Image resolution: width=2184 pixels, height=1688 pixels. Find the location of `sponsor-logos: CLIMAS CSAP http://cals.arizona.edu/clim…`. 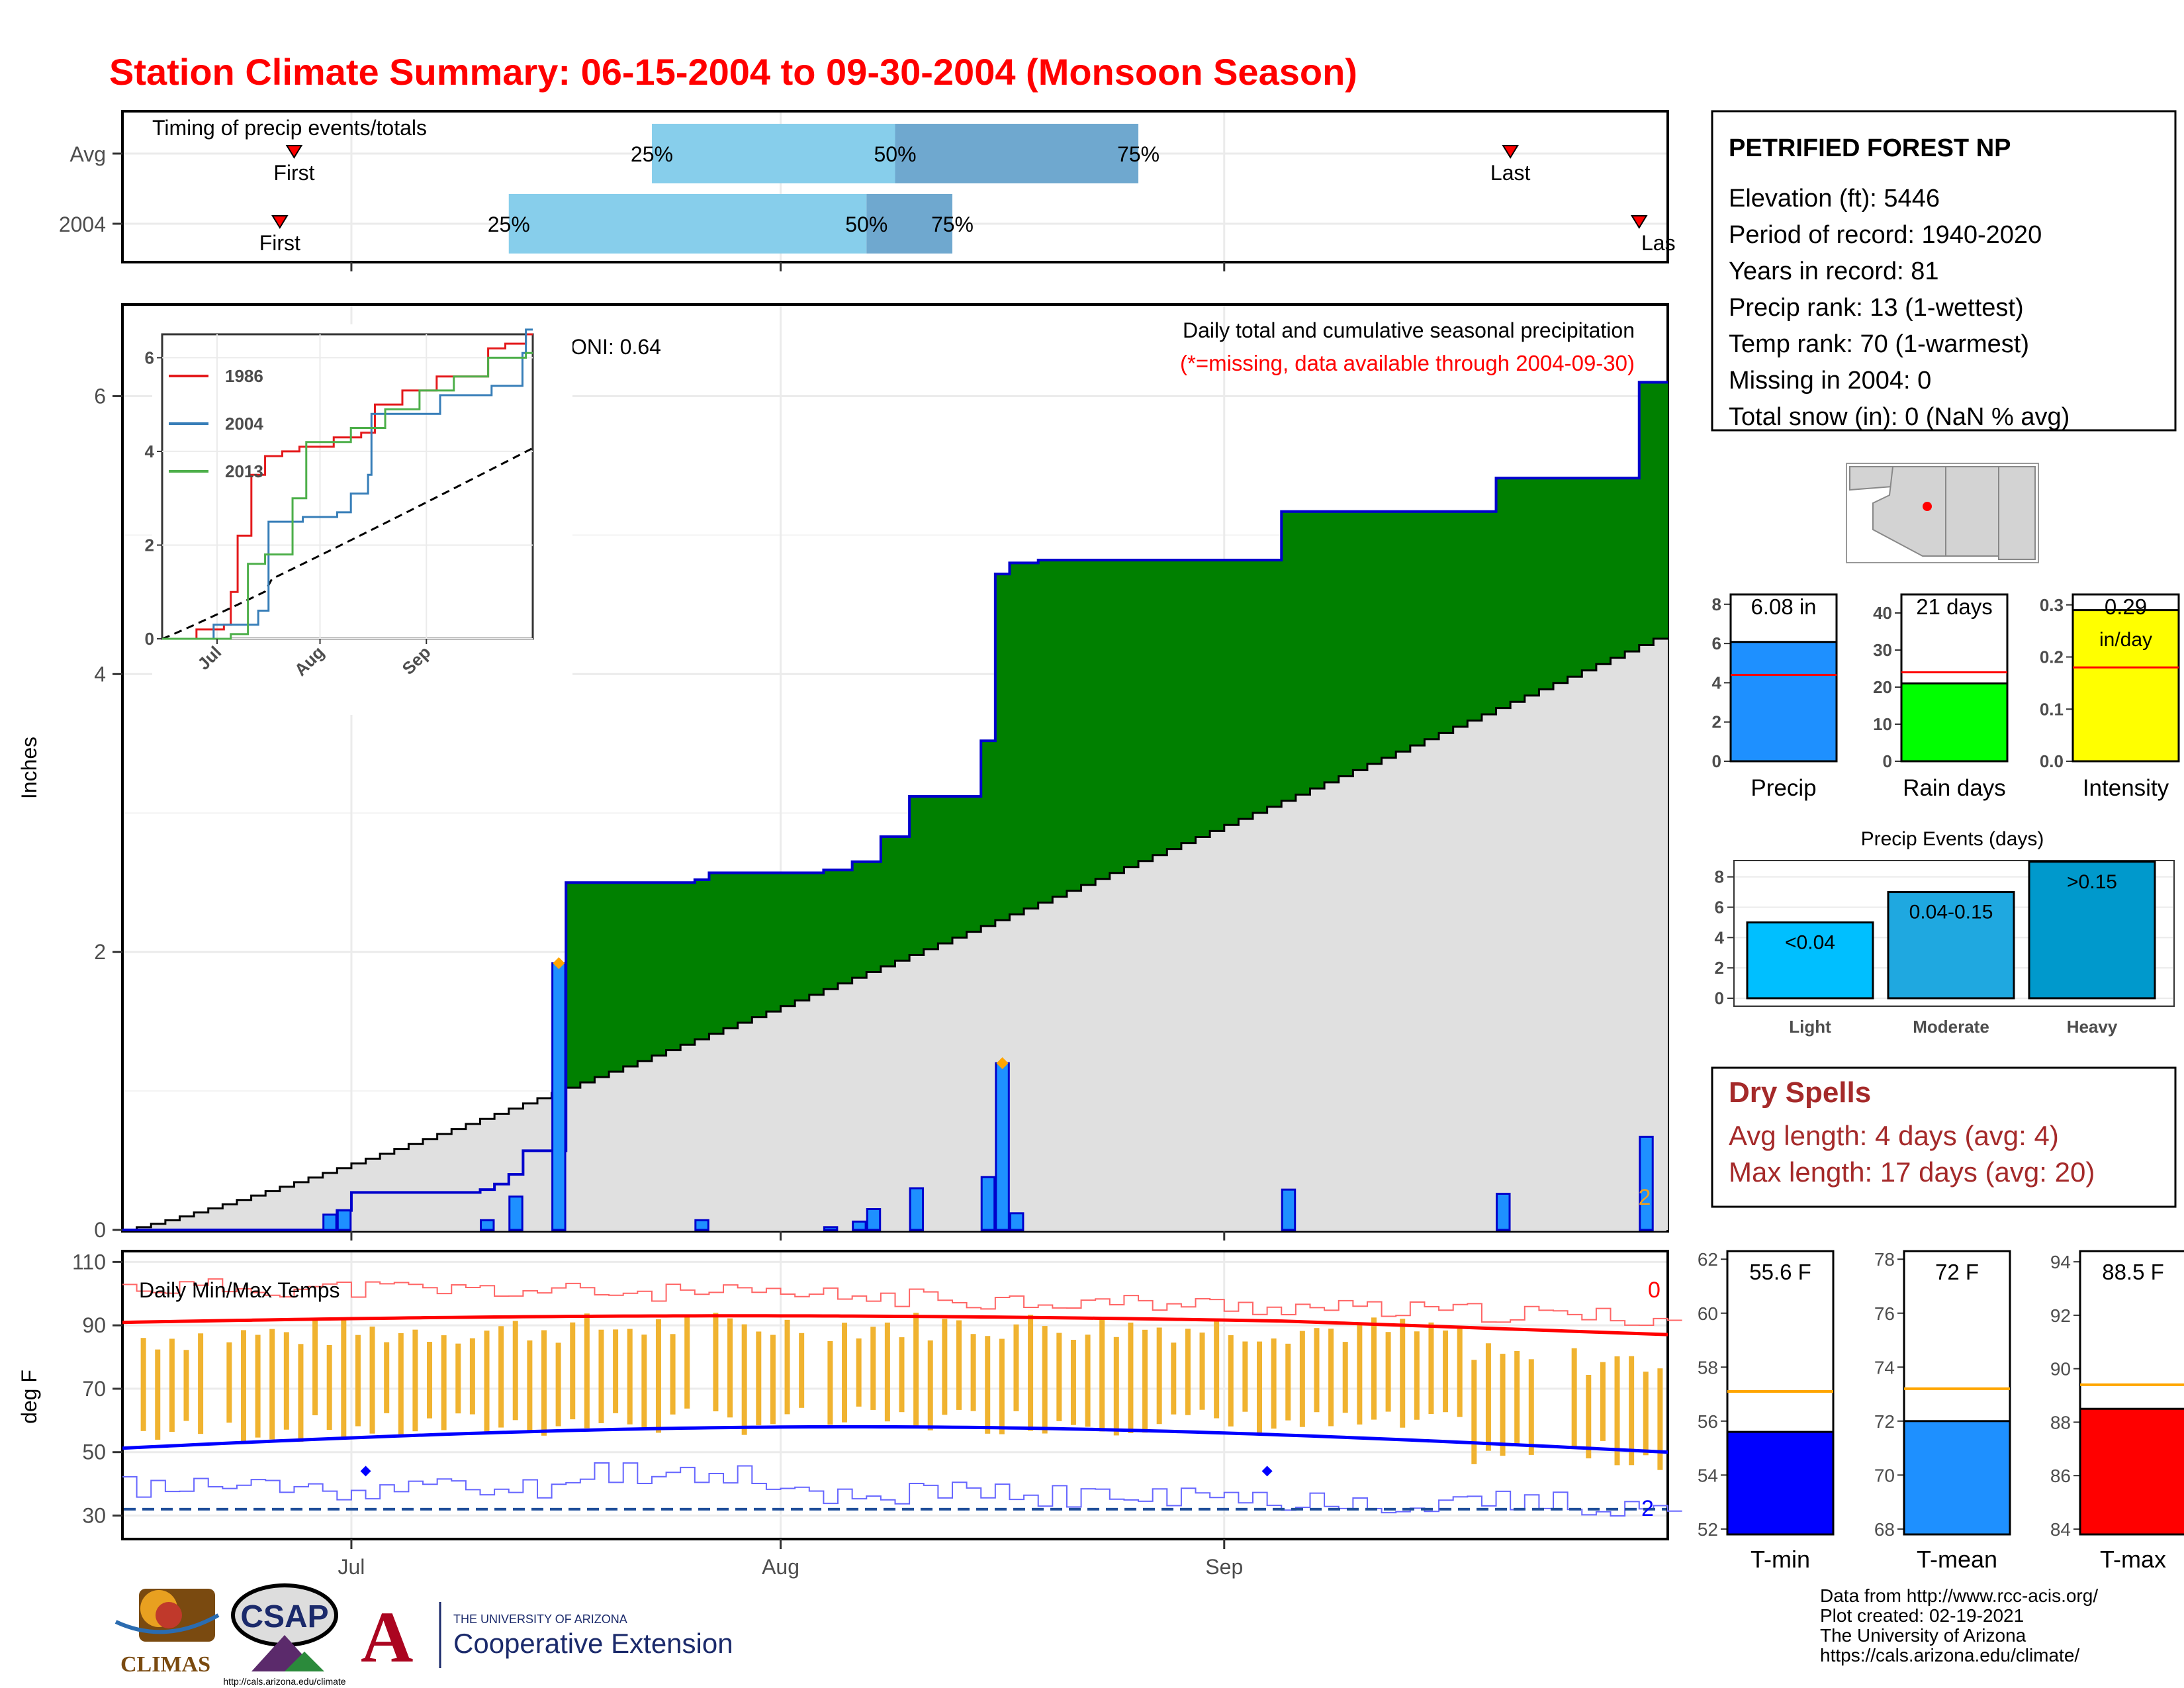

sponsor-logos: CLIMAS CSAP http://cals.arizona.edu/clim… is located at coordinates (424, 1635).